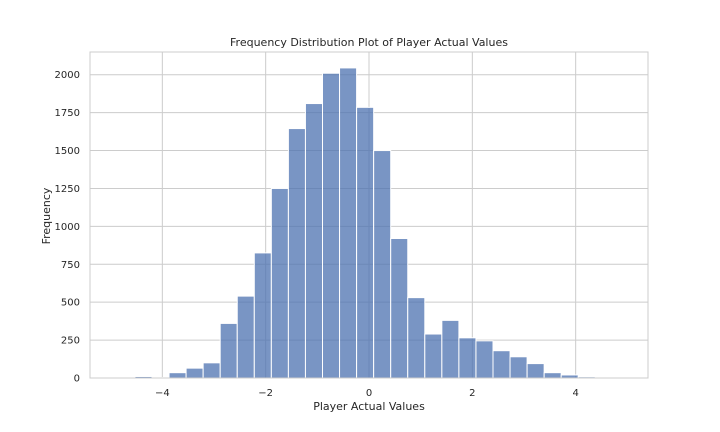 This screenshot has width=720, height=432. I want to click on y-tick-label: 750, so click(70, 265).